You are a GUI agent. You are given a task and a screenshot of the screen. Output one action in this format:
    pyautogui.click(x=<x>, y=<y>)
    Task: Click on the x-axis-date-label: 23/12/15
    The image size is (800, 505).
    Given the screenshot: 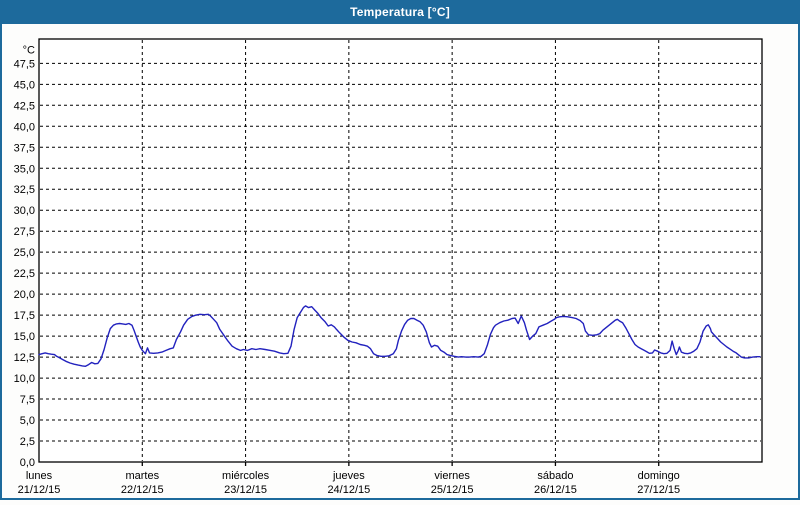 What is the action you would take?
    pyautogui.click(x=245, y=490)
    